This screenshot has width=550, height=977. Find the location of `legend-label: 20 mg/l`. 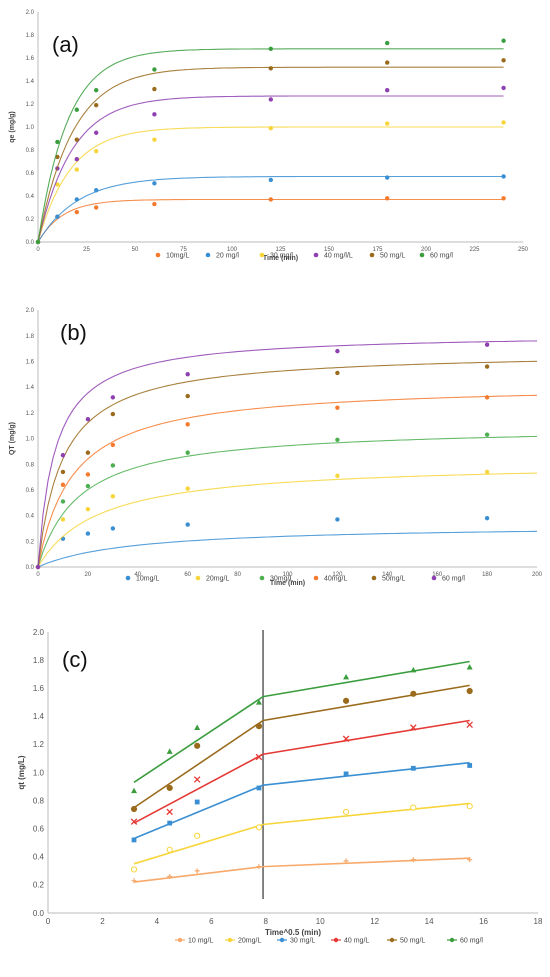

legend-label: 20 mg/l is located at coordinates (227, 256).